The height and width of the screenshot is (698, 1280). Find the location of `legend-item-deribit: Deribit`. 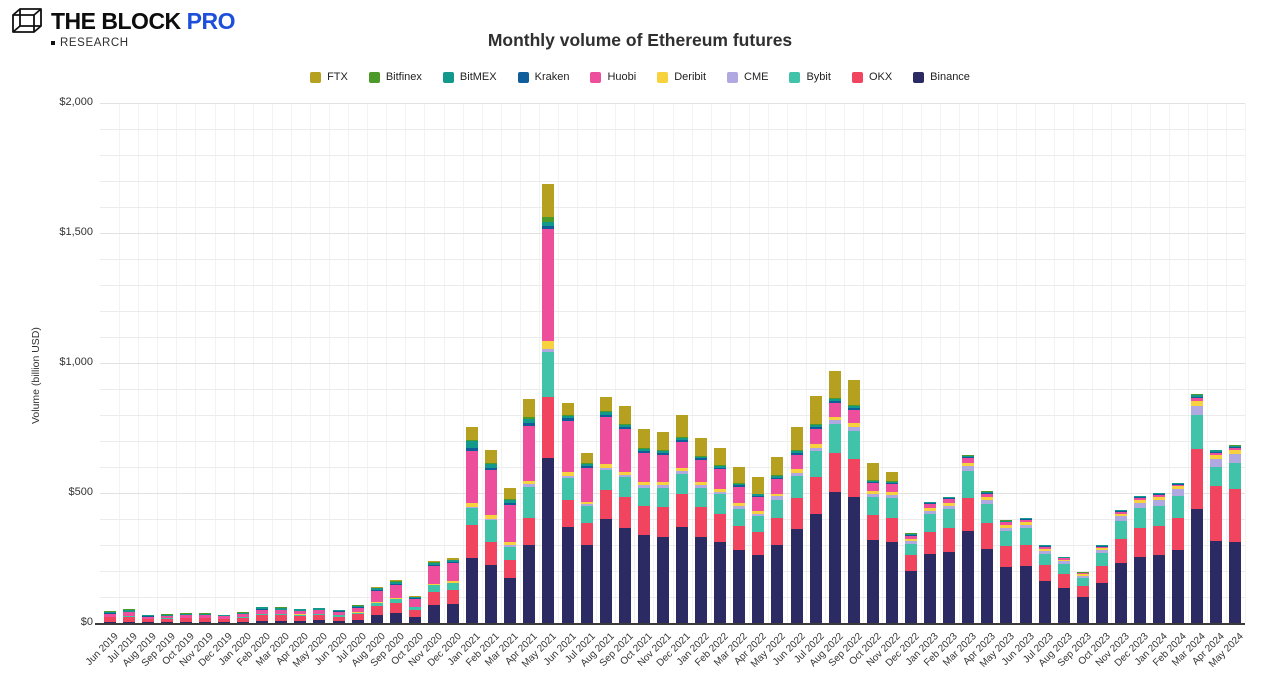

legend-item-deribit: Deribit is located at coordinates (681, 77).